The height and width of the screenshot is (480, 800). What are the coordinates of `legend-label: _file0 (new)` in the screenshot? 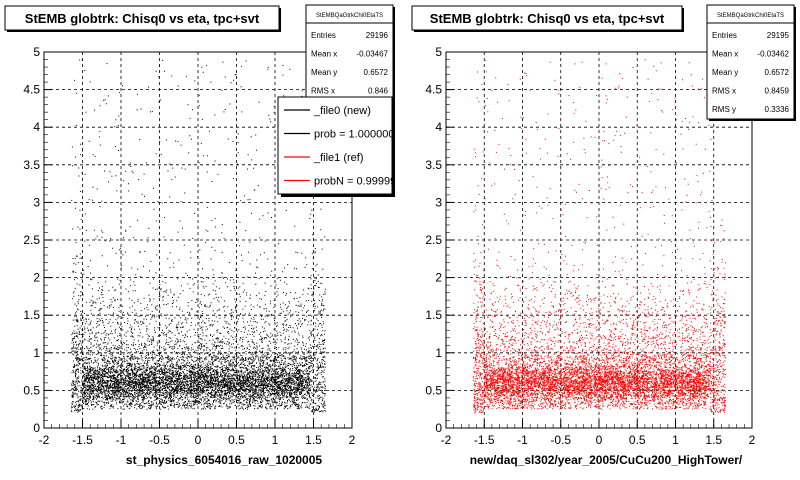 It's located at (342, 111).